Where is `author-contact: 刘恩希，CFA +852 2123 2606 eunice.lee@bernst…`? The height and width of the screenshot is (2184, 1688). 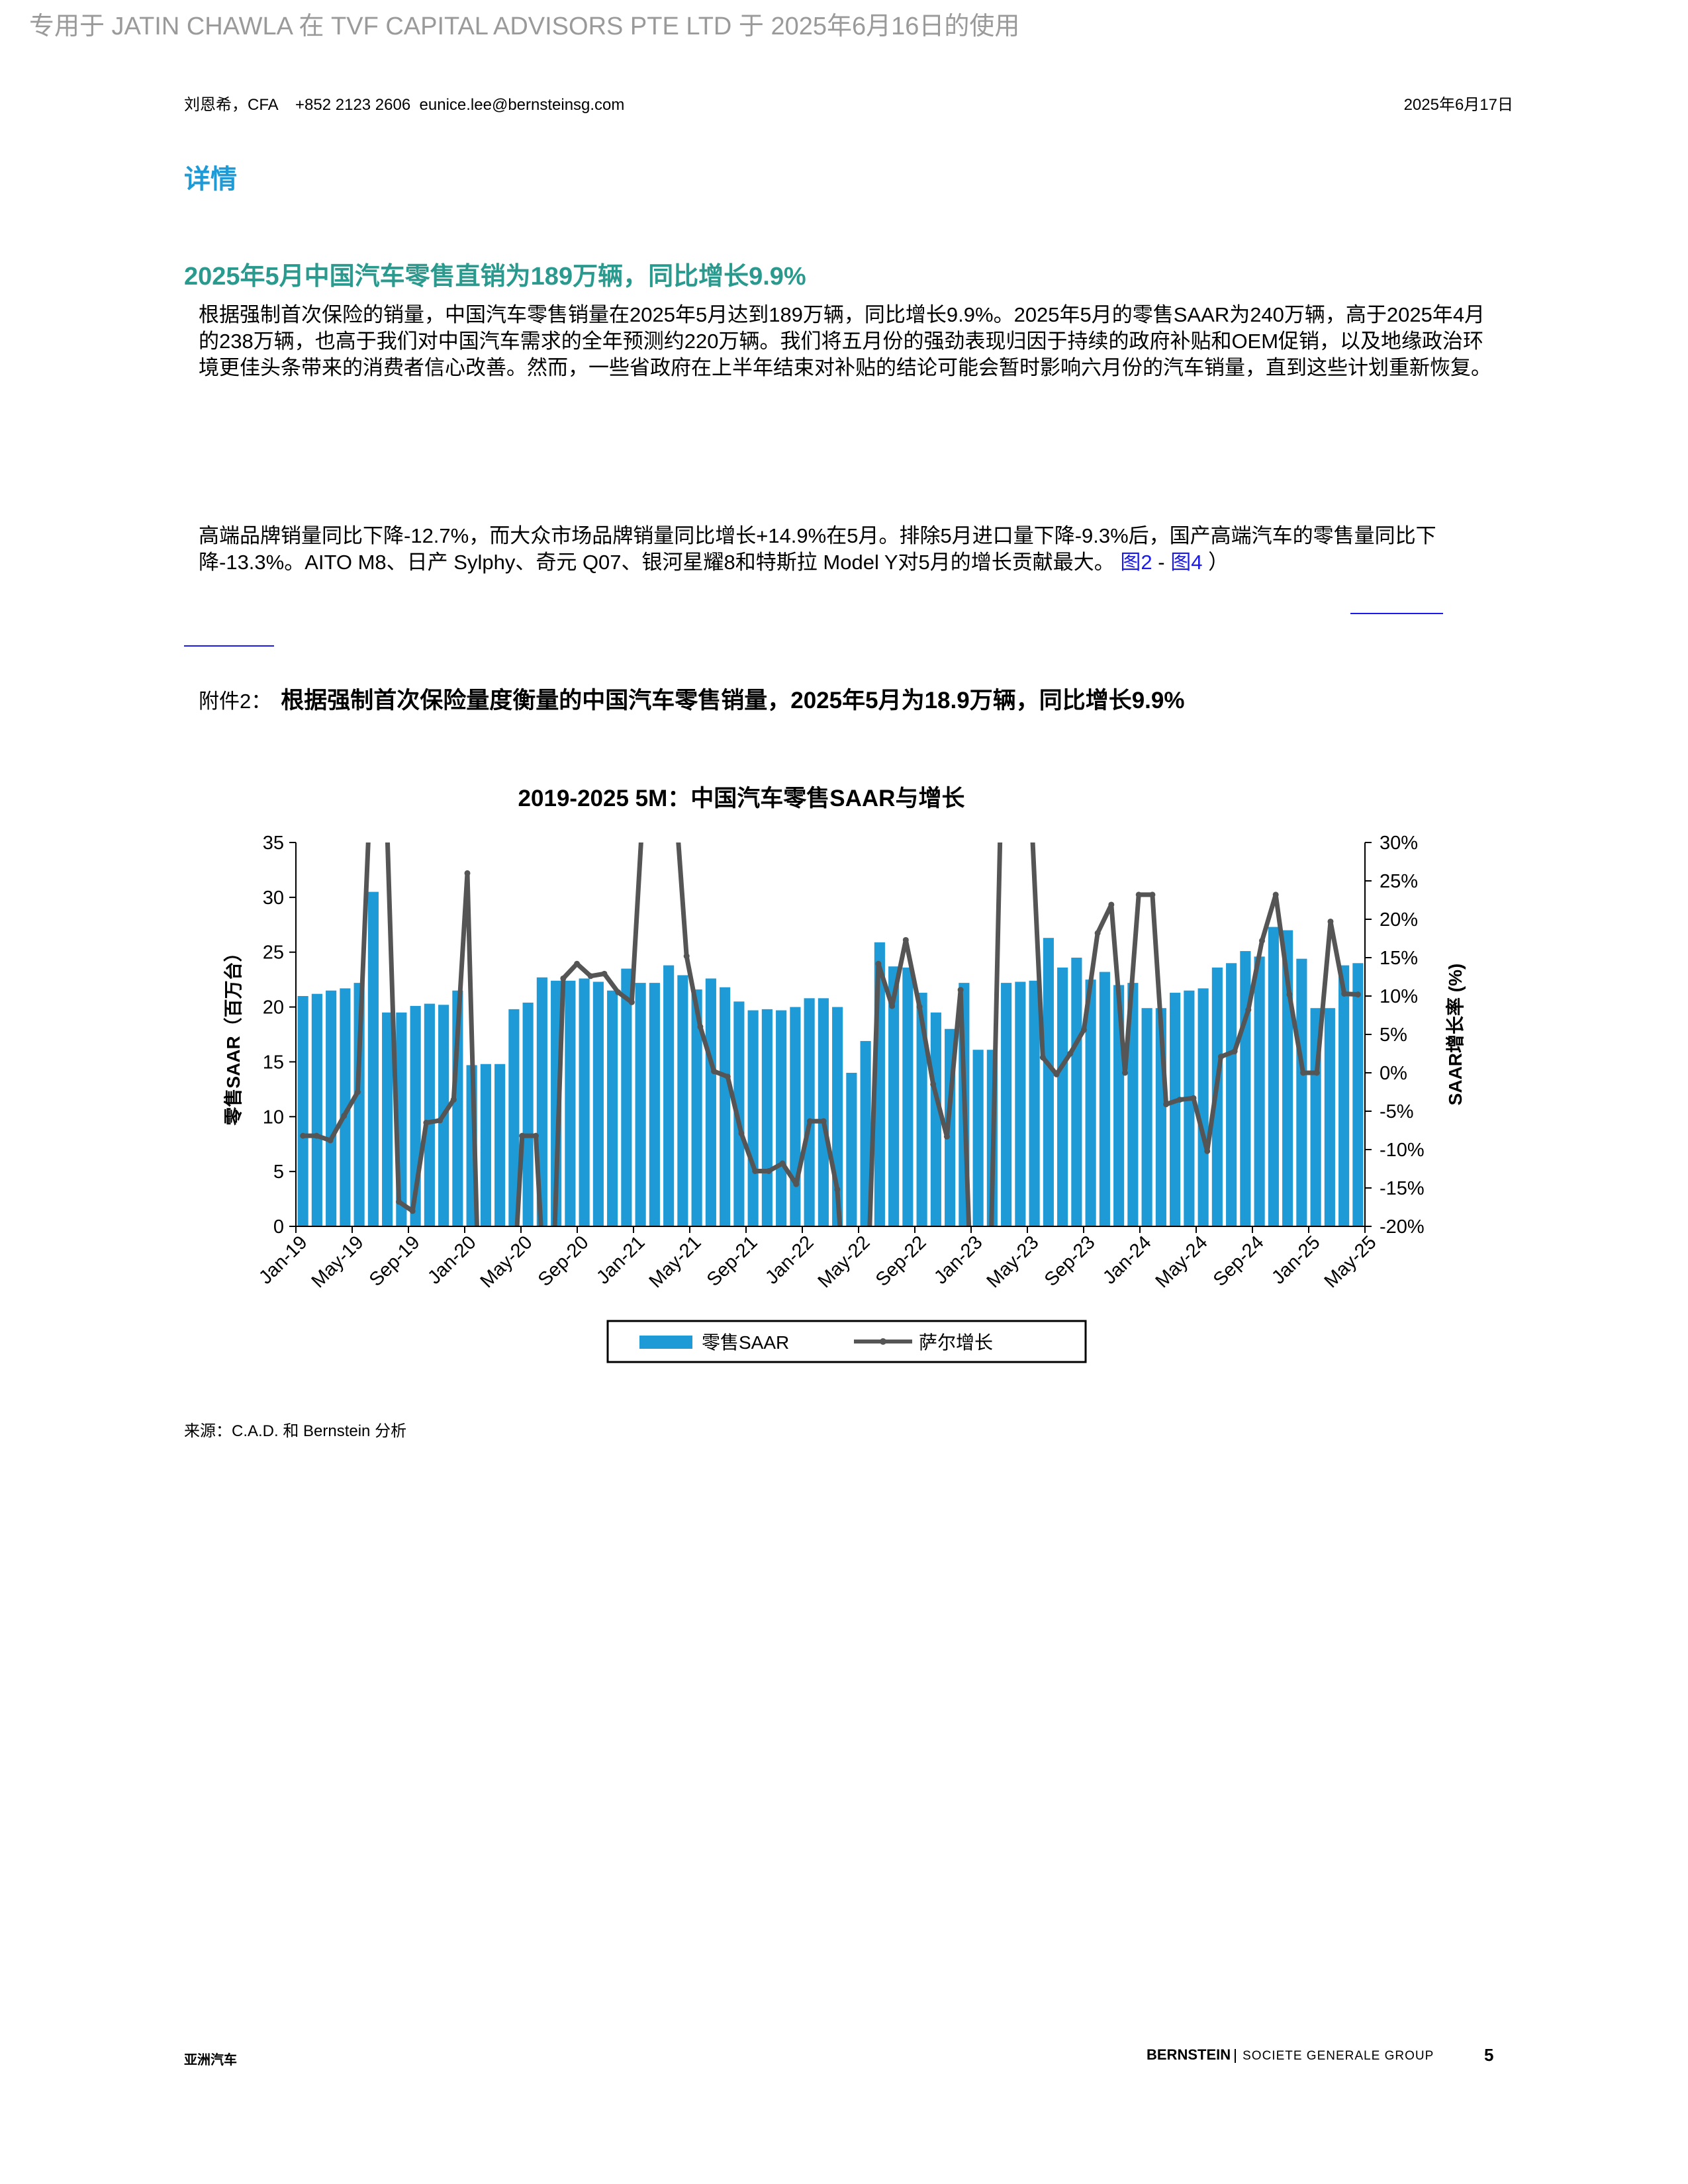
author-contact: 刘恩希，CFA +852 2123 2606 eunice.lee@bernst… is located at coordinates (405, 105).